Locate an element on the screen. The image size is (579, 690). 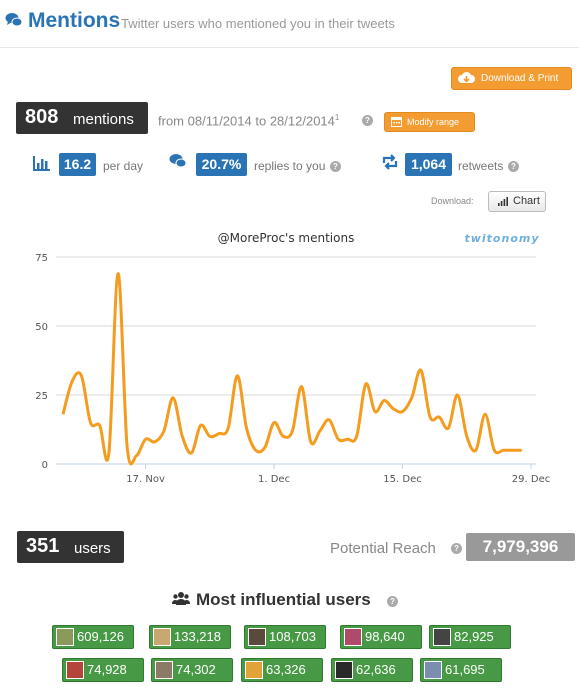
mentions-label: mentions is located at coordinates (103, 119).